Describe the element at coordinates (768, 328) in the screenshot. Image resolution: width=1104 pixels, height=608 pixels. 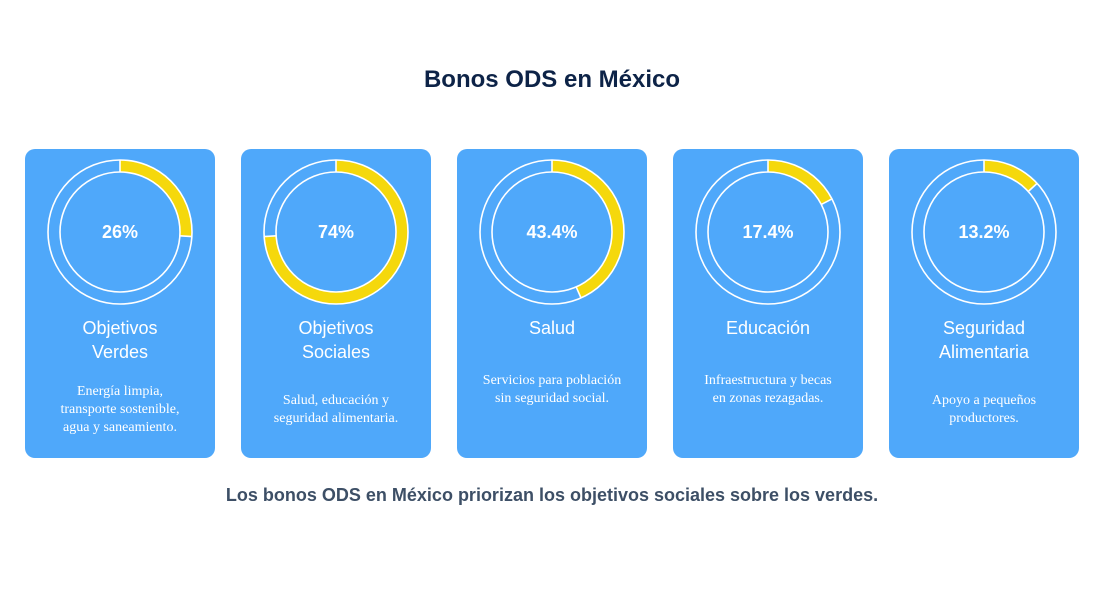
I see `card-title: Educación` at that location.